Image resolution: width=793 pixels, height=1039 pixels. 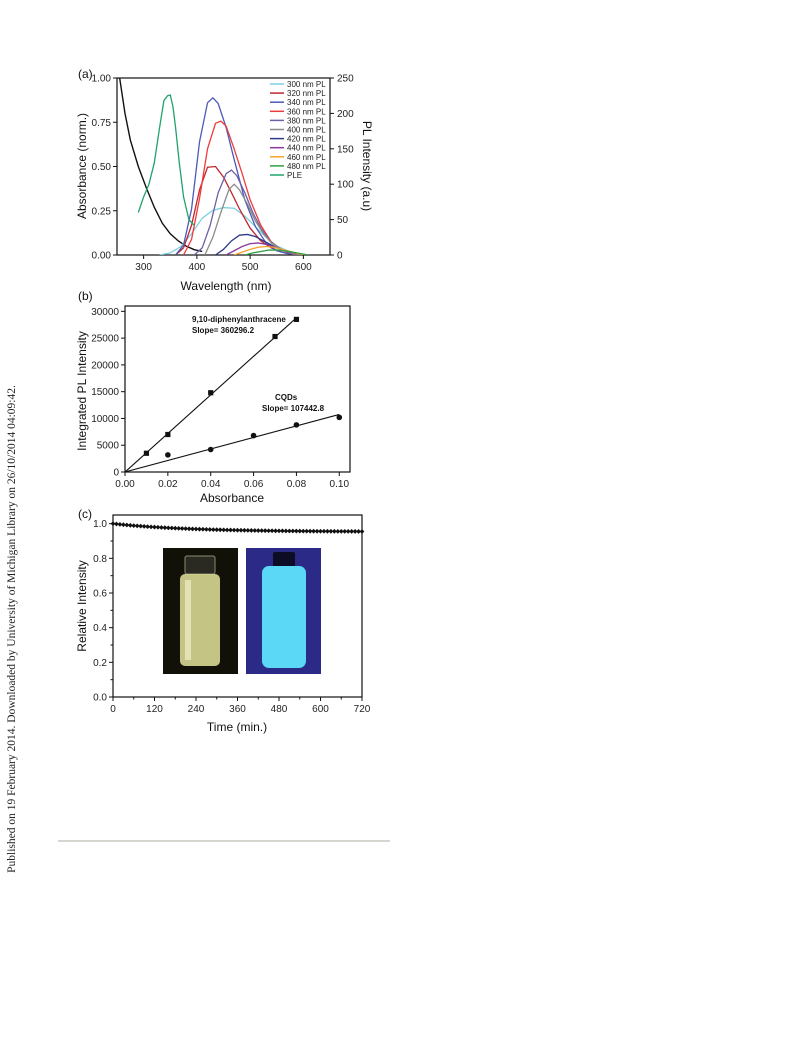 I want to click on legend-label: 480 nm PL, so click(x=306, y=166).